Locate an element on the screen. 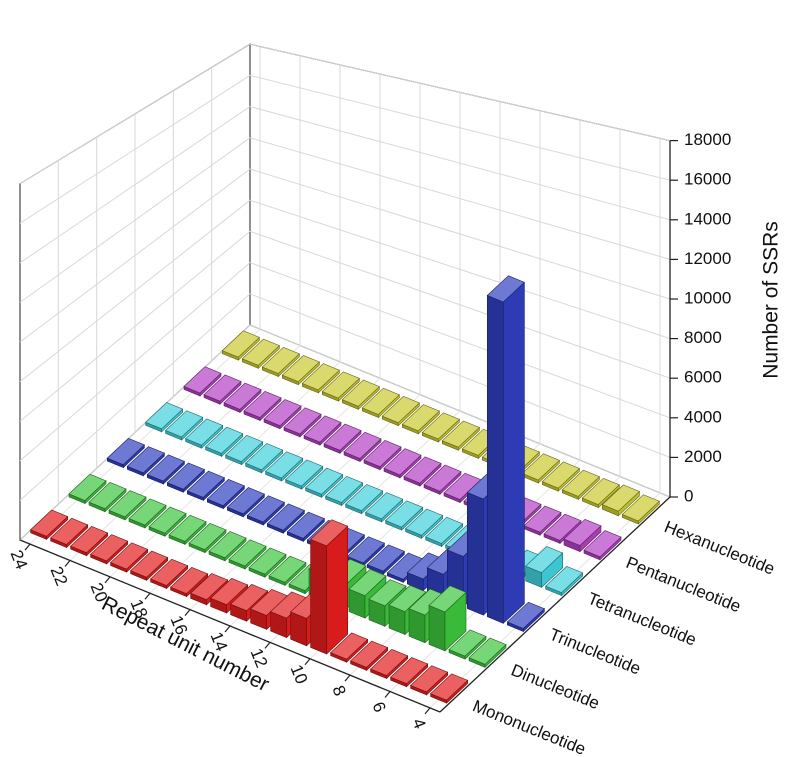 Image resolution: width=800 pixels, height=757 pixels. y-tick-label: 12000 is located at coordinates (707, 258).